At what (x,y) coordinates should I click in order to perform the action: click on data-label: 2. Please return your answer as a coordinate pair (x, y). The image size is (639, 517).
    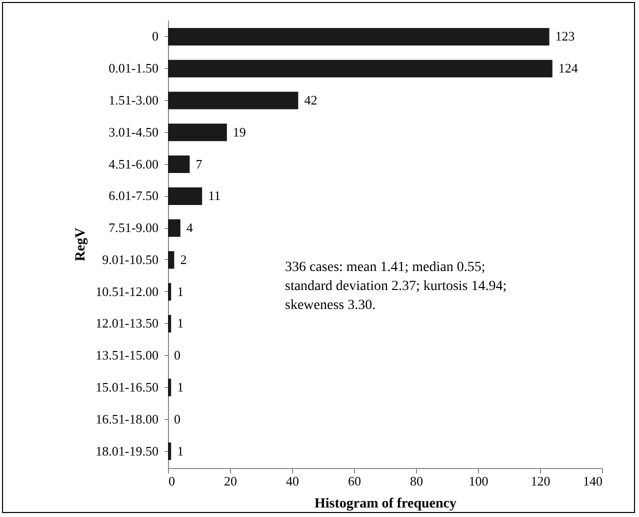
    Looking at the image, I should click on (183, 259).